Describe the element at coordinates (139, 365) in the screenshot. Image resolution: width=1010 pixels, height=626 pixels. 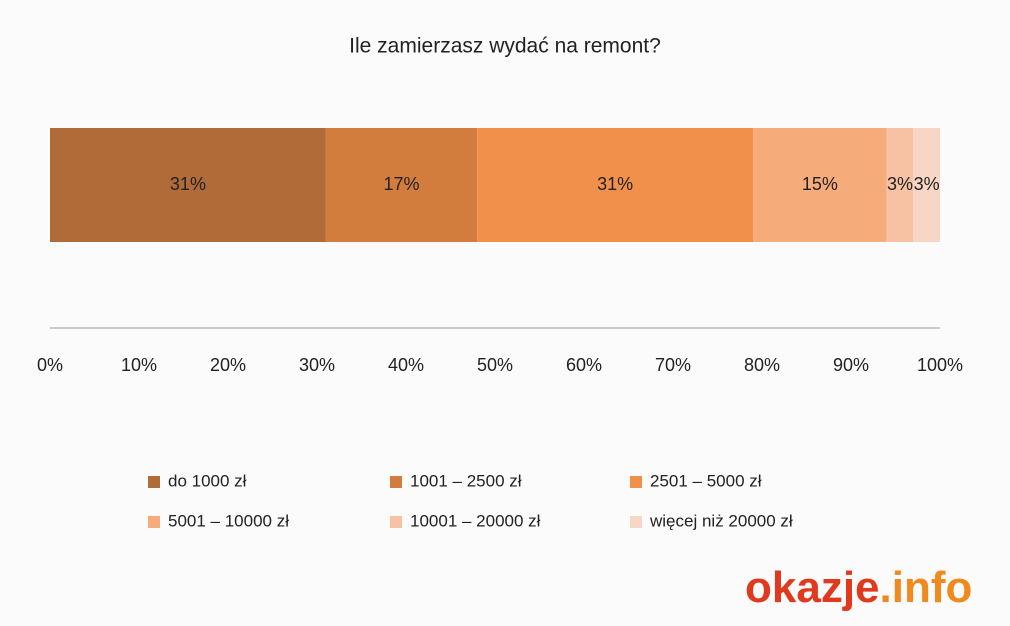
I see `x-tick-label: 10%` at that location.